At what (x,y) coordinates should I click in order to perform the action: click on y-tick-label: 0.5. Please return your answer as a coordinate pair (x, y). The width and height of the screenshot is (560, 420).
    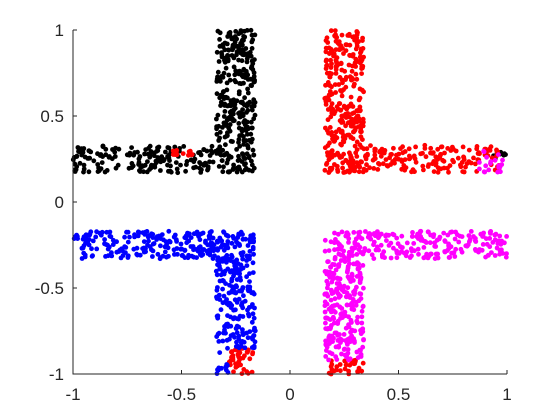
    Looking at the image, I should click on (52, 116).